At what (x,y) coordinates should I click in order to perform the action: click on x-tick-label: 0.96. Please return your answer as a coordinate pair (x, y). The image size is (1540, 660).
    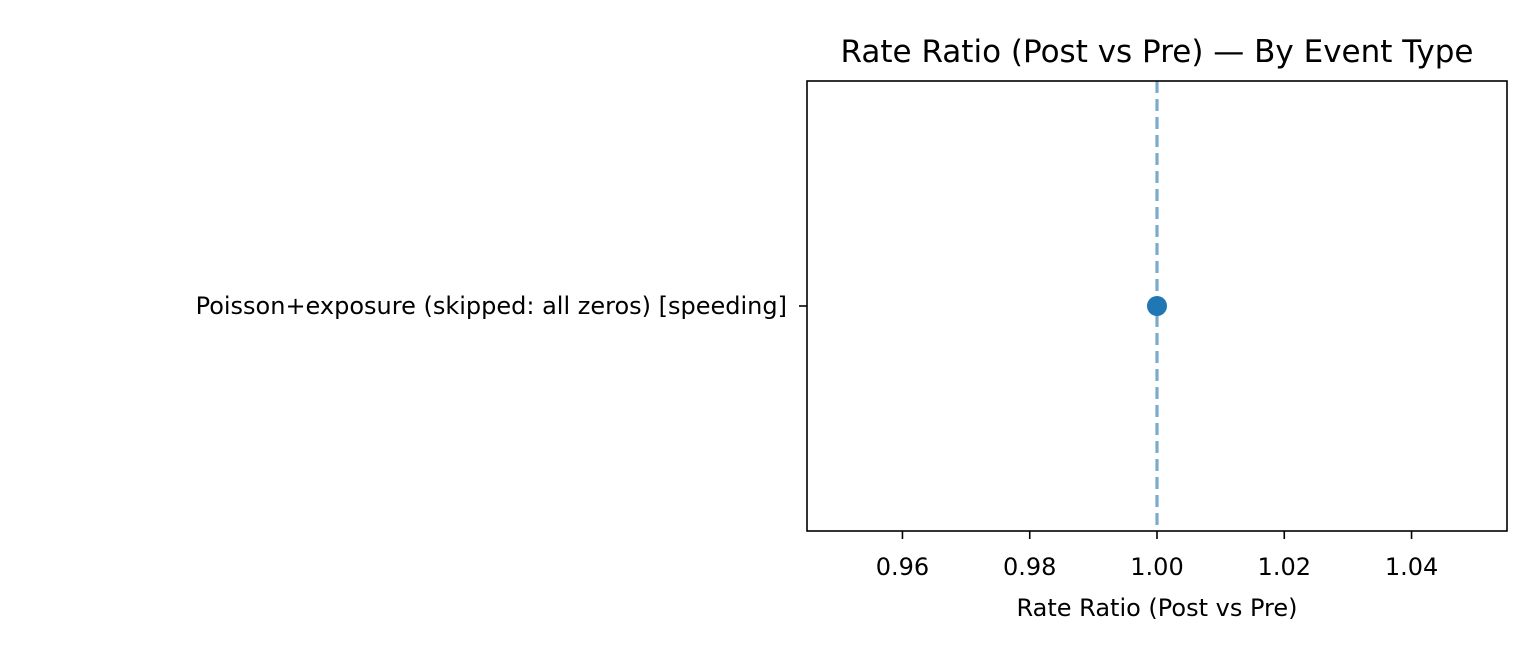
    Looking at the image, I should click on (902, 567).